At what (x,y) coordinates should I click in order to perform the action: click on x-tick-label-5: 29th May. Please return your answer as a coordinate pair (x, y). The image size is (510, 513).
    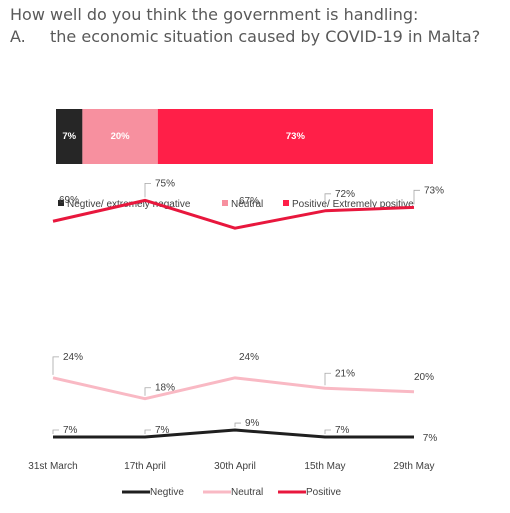
    Looking at the image, I should click on (413, 466).